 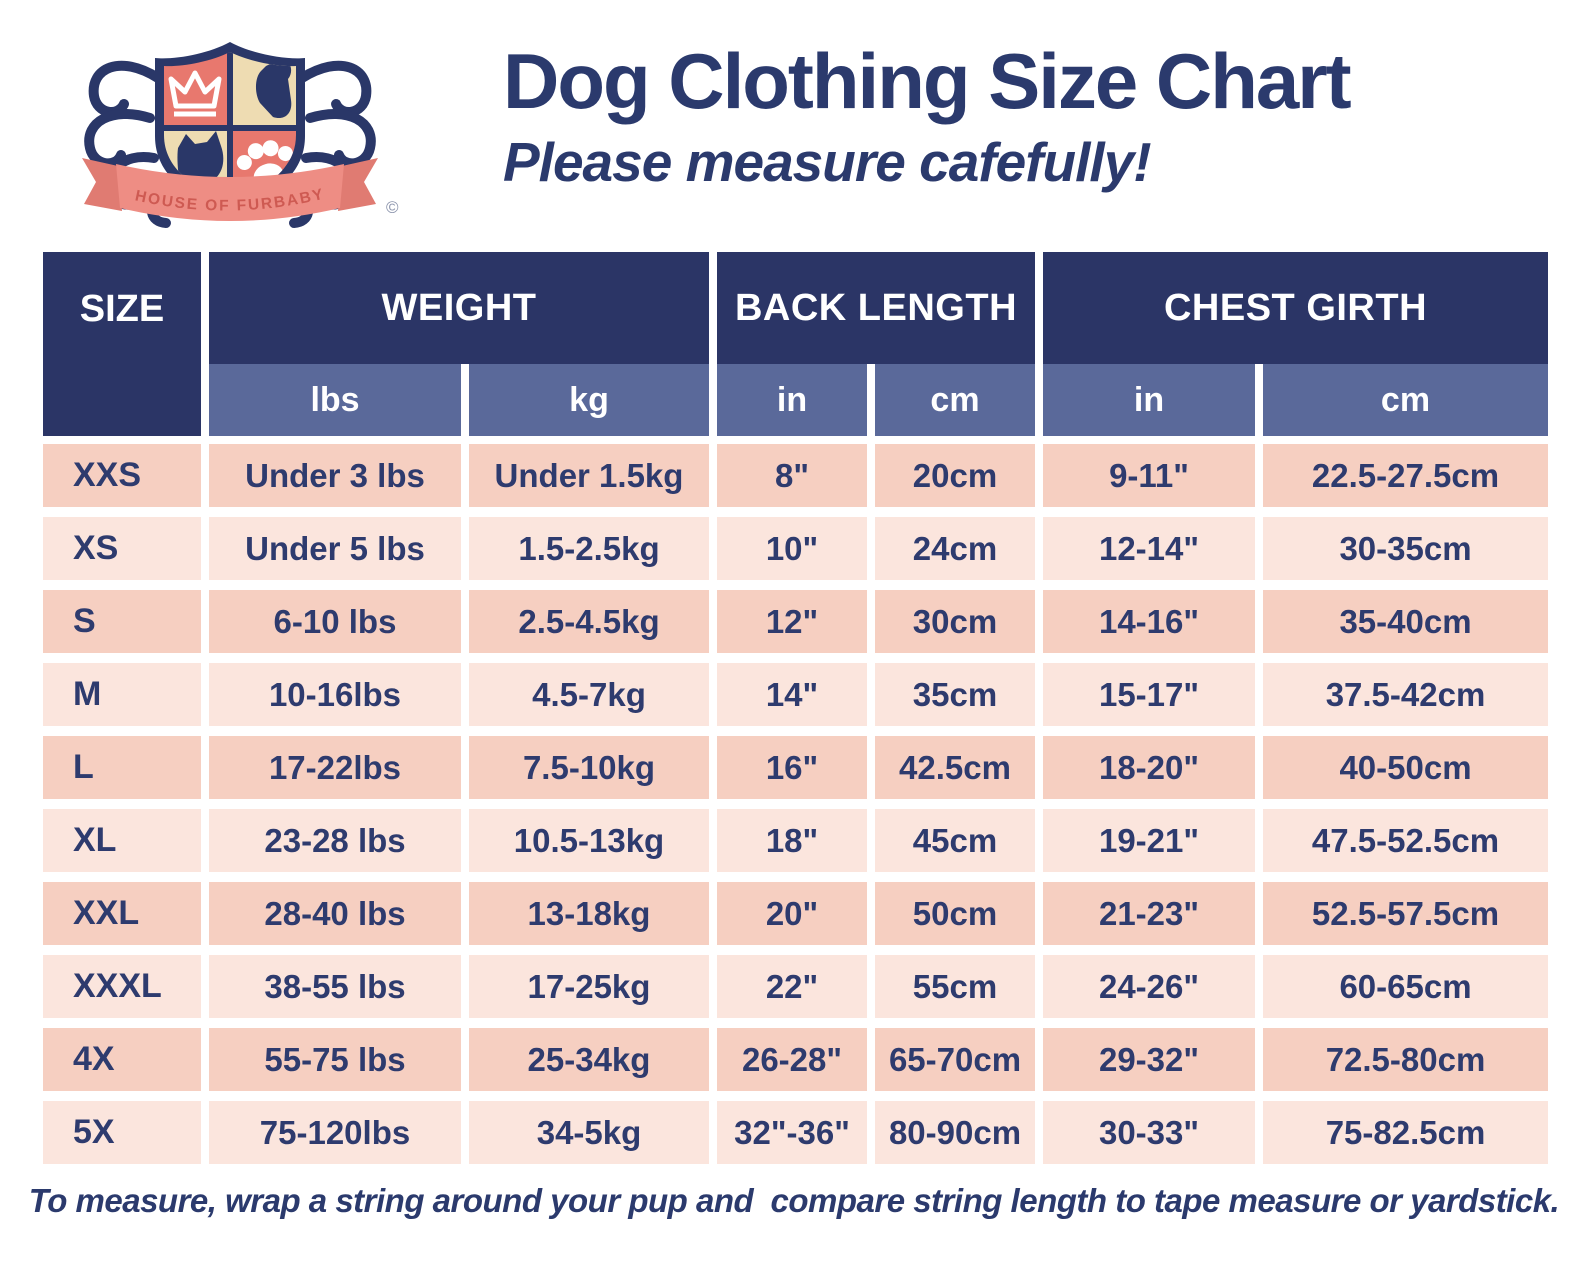 What do you see at coordinates (230, 189) in the screenshot?
I see `ribbon-banner: HOUSE OF FURBABY` at bounding box center [230, 189].